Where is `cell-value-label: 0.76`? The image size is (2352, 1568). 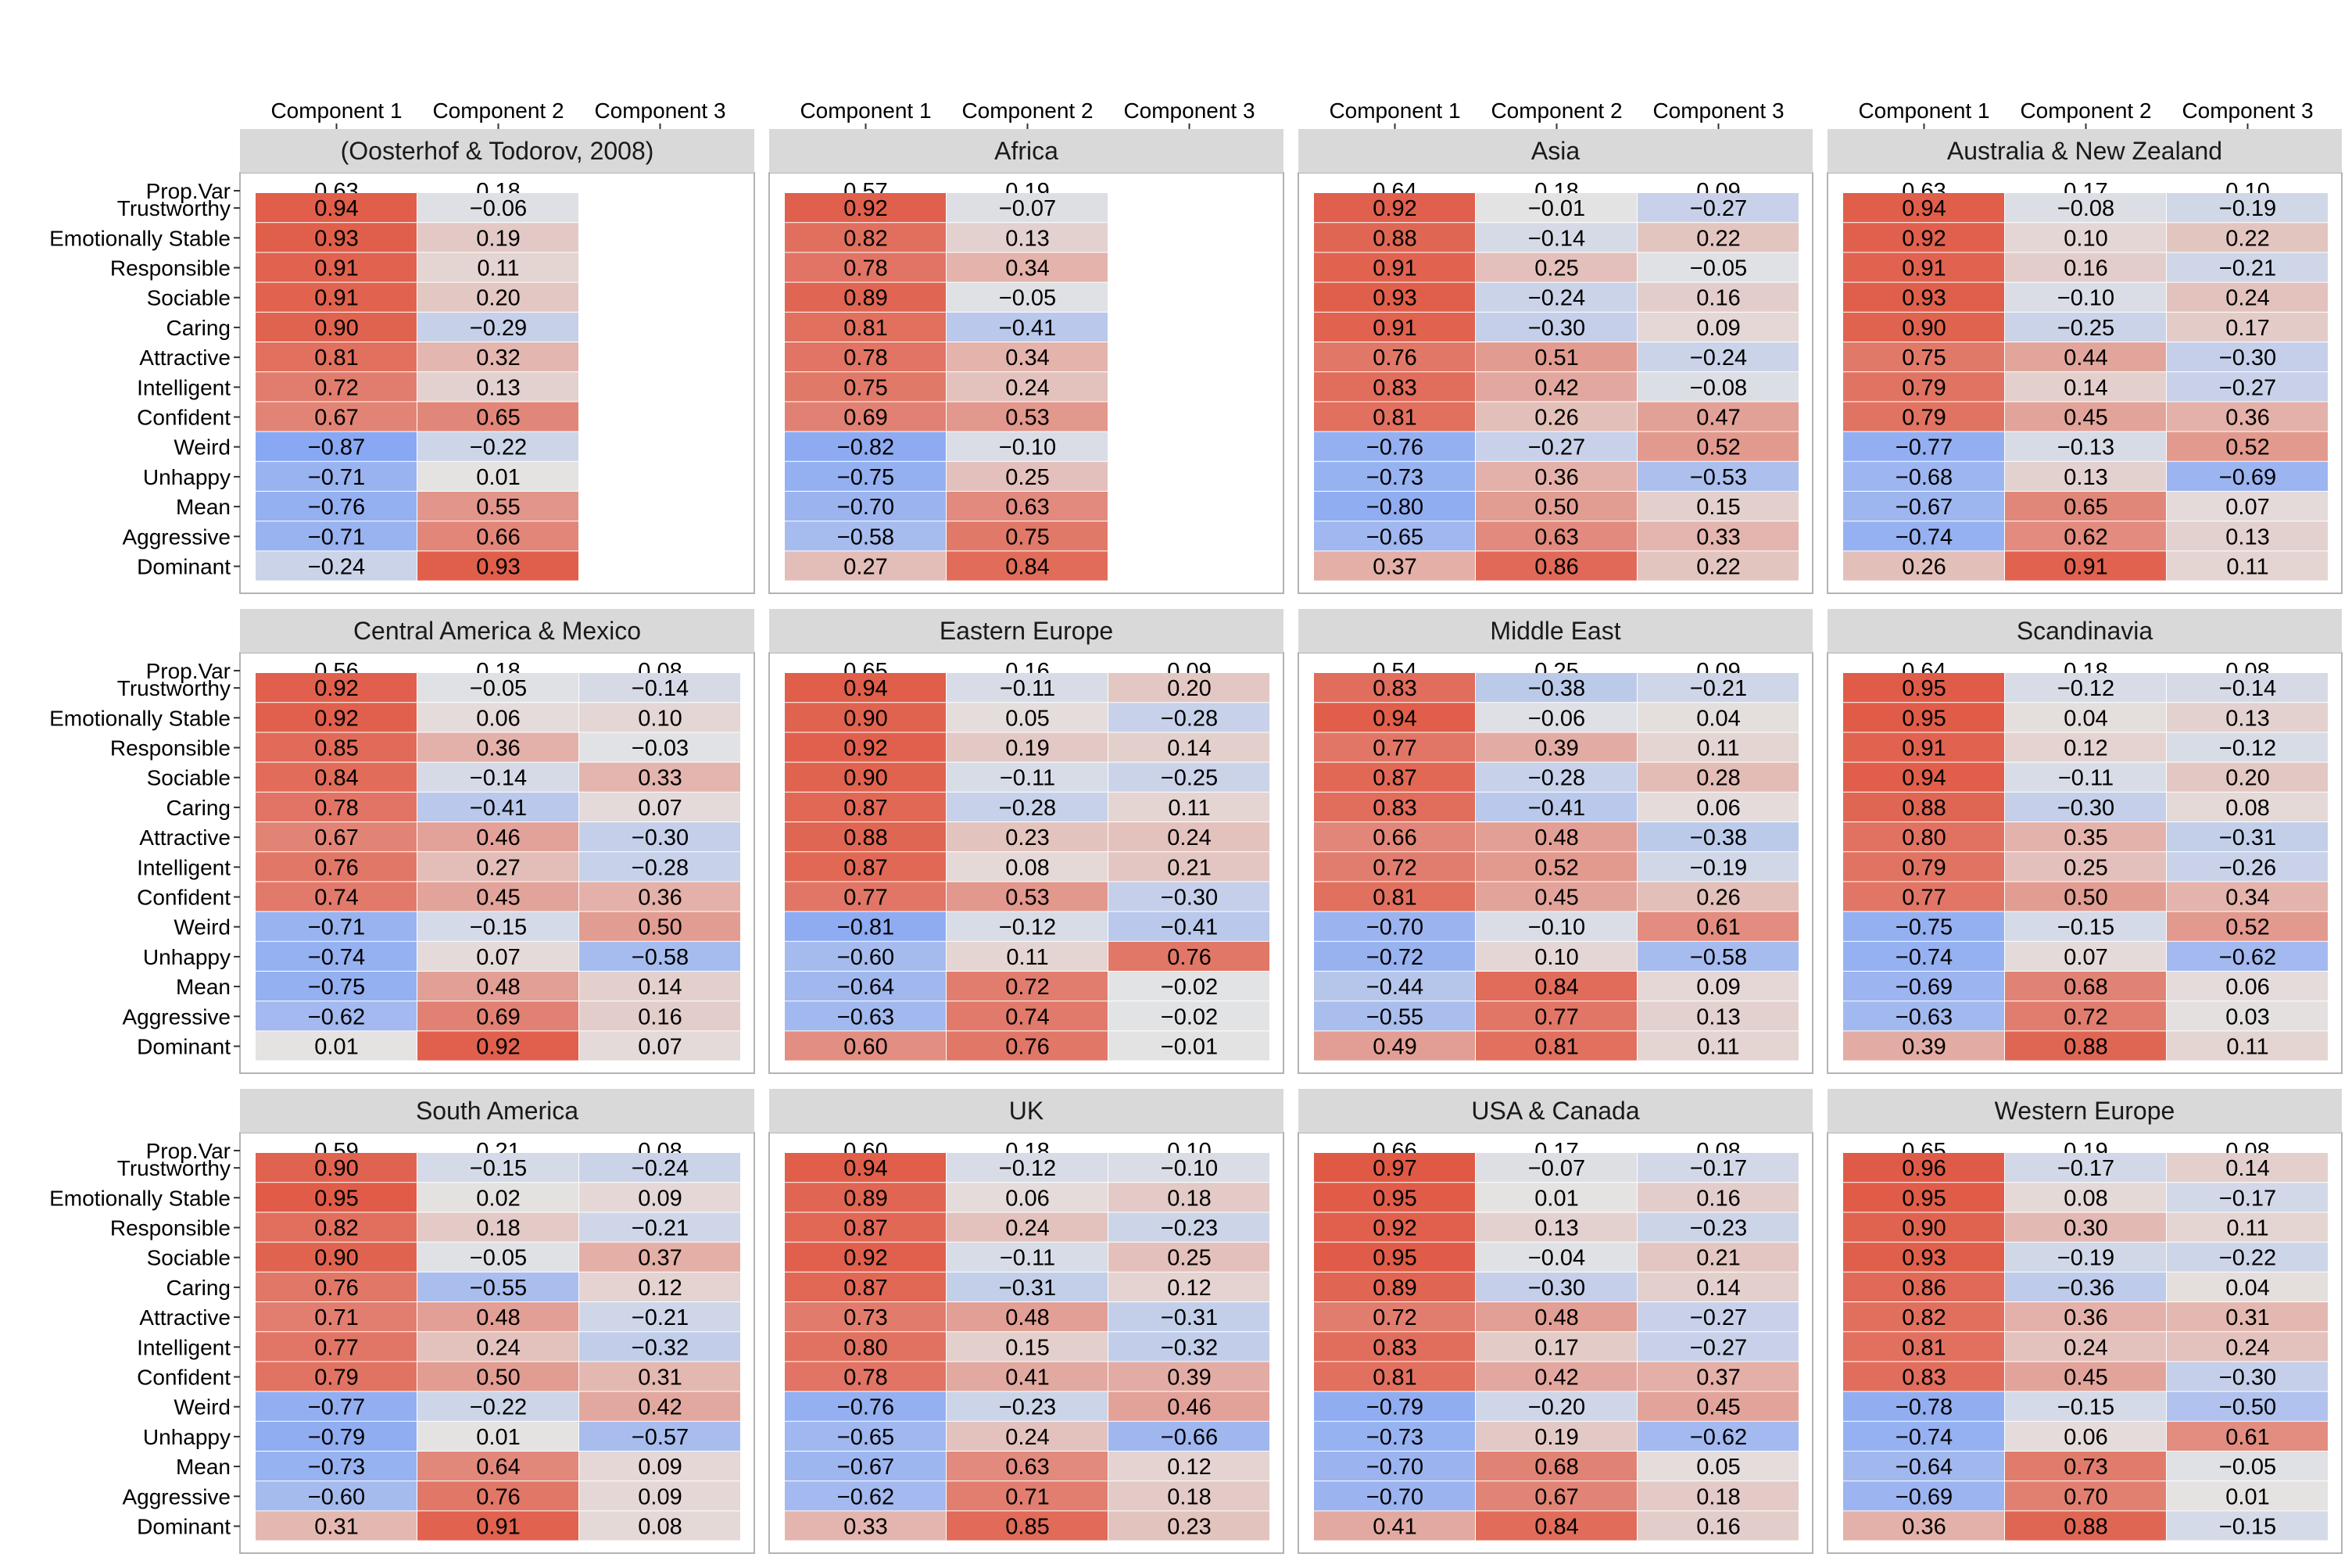 cell-value-label: 0.76 is located at coordinates (336, 1288).